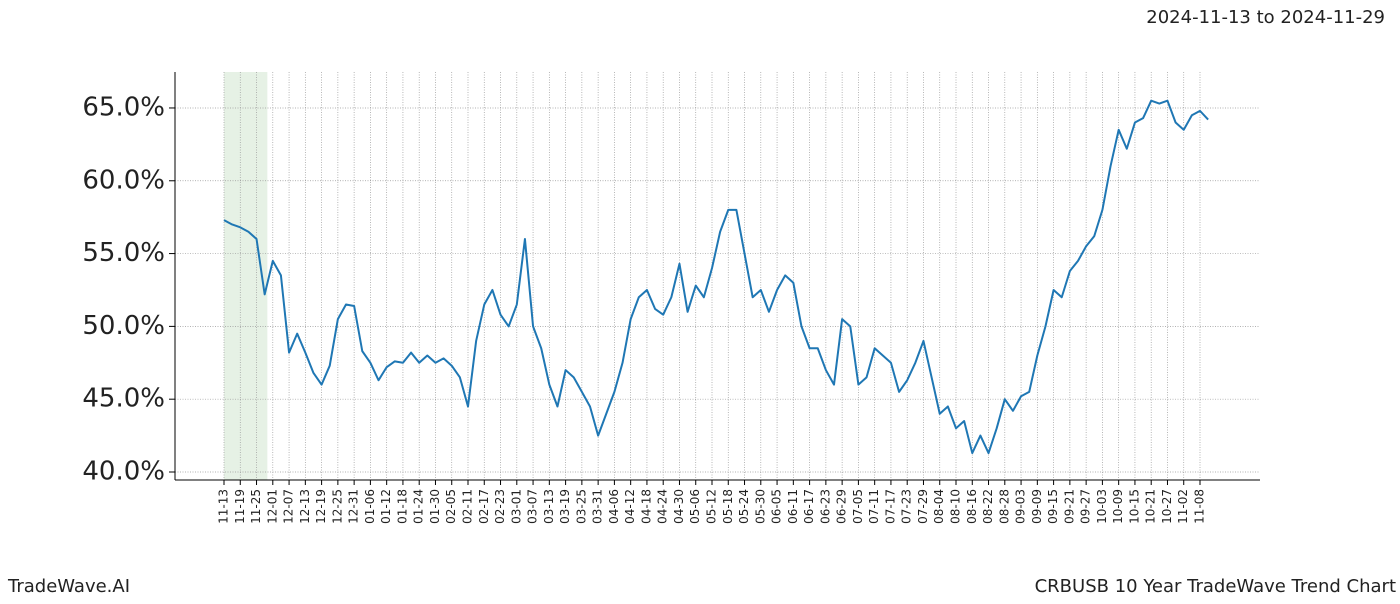  Describe the element at coordinates (581, 506) in the screenshot. I see `x-tick-label: 03-25` at that location.